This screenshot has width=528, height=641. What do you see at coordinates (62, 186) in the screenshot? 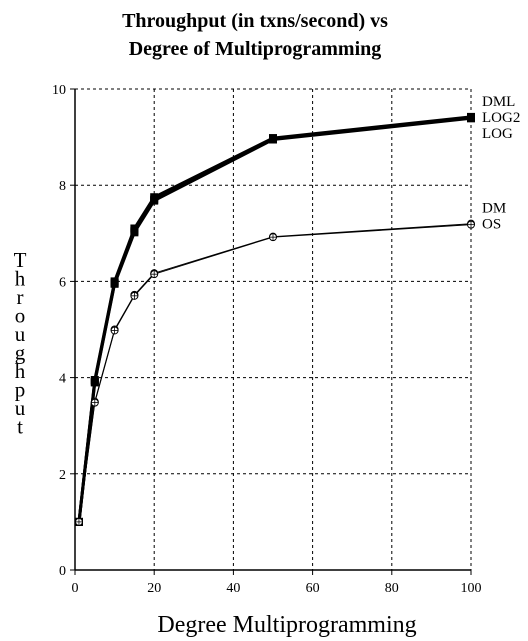
I see `y-tick-label: 8` at bounding box center [62, 186].